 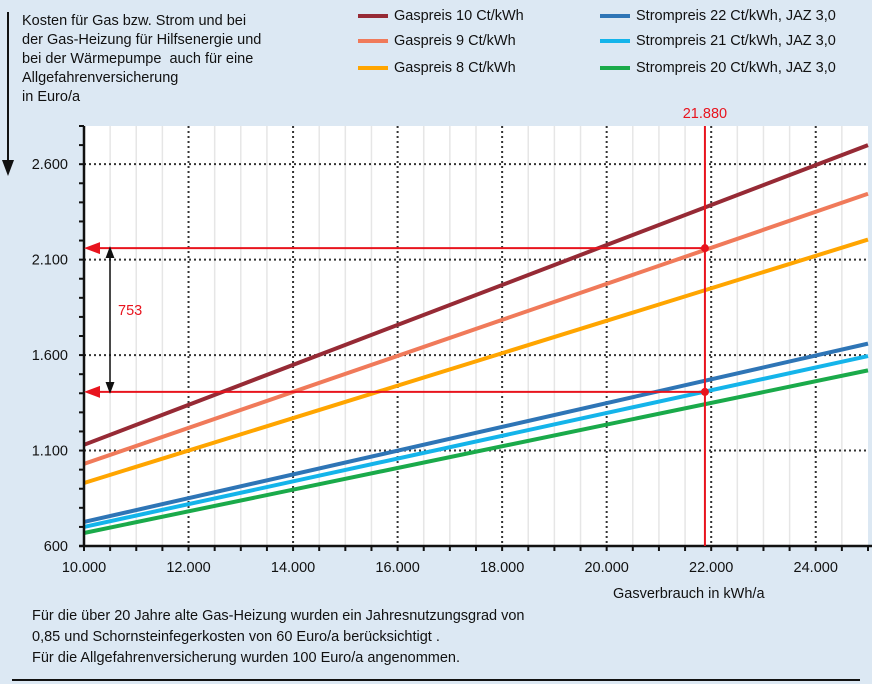 I want to click on divider, so click(x=436, y=680).